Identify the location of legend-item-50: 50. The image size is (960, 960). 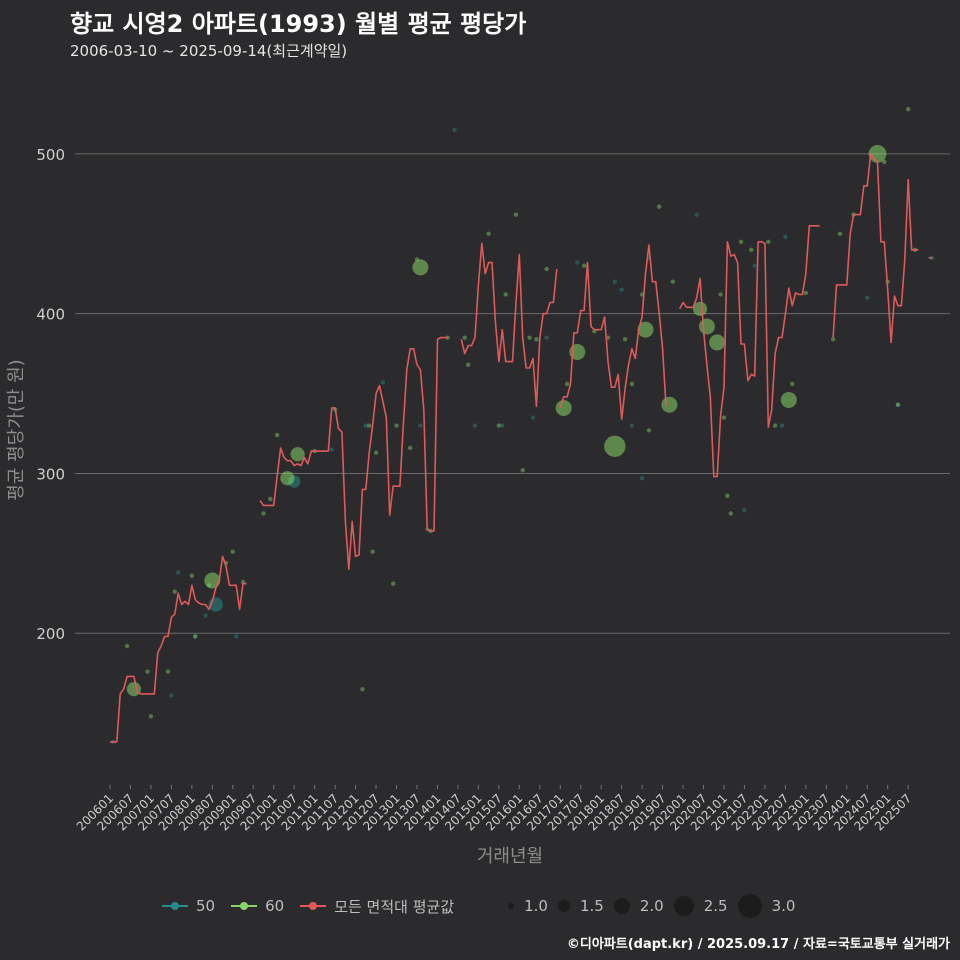
(187, 906).